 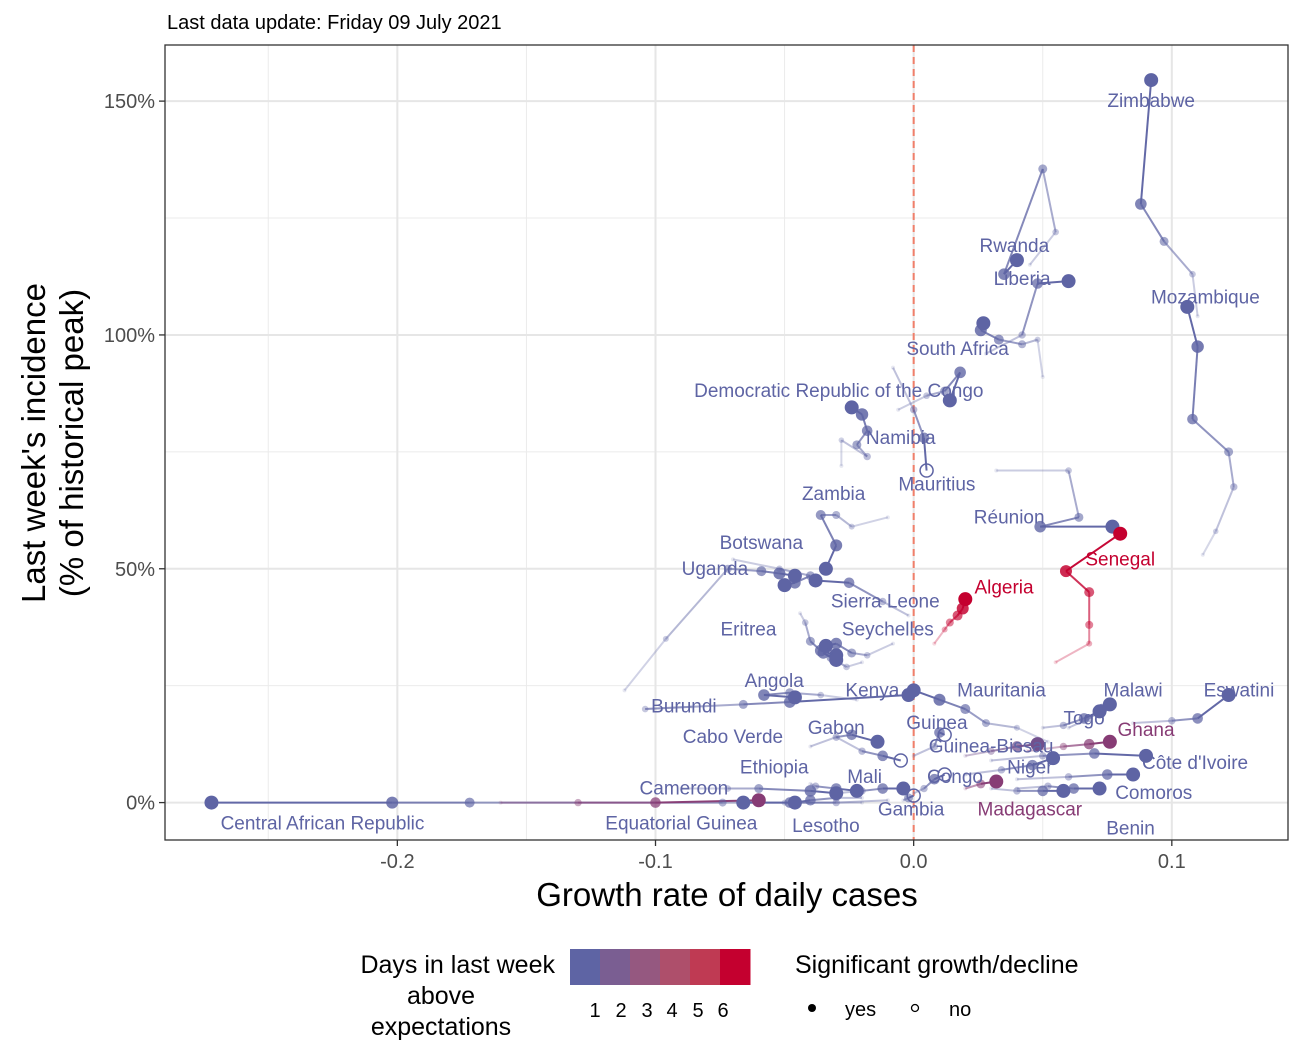 I want to click on country-label: Sierra Leone, so click(x=885, y=602).